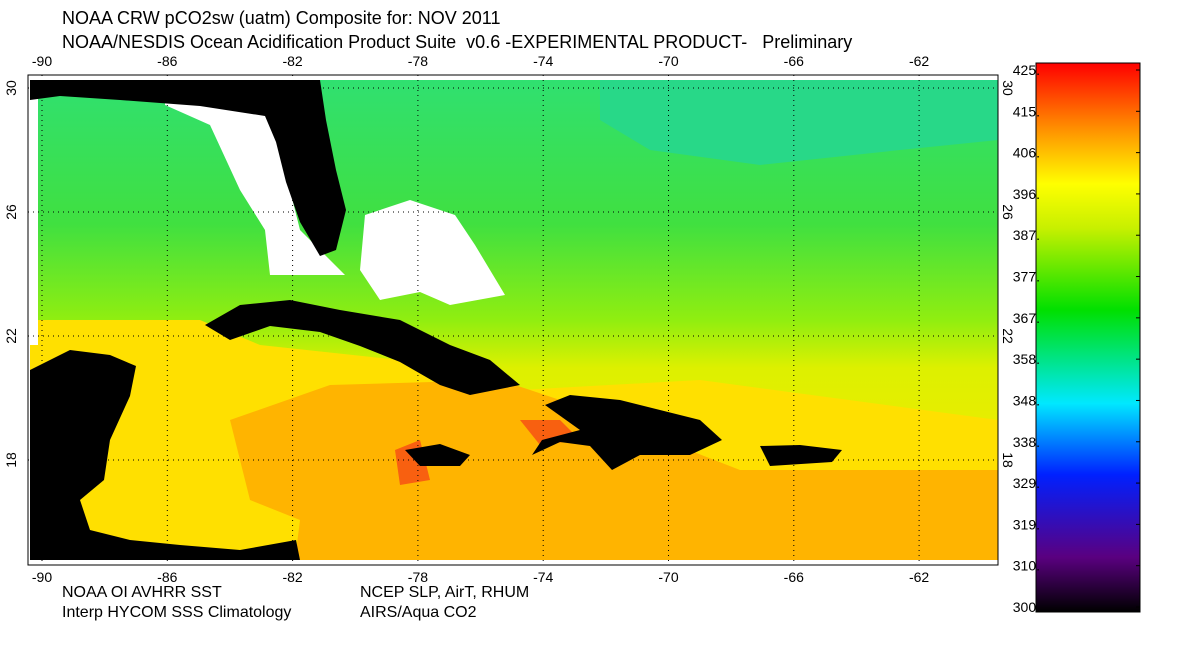  What do you see at coordinates (142, 592) in the screenshot?
I see `footer-text: NOAA OI AVHRR SST` at bounding box center [142, 592].